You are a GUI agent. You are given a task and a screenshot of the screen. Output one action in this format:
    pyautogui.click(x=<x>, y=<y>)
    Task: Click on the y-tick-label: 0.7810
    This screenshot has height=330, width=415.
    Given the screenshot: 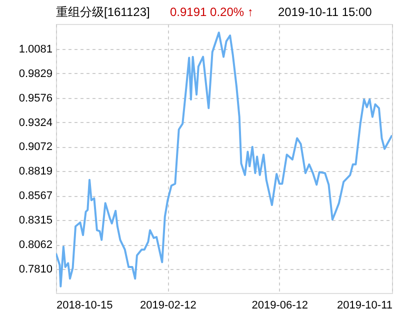 What is the action you would take?
    pyautogui.click(x=35, y=269)
    